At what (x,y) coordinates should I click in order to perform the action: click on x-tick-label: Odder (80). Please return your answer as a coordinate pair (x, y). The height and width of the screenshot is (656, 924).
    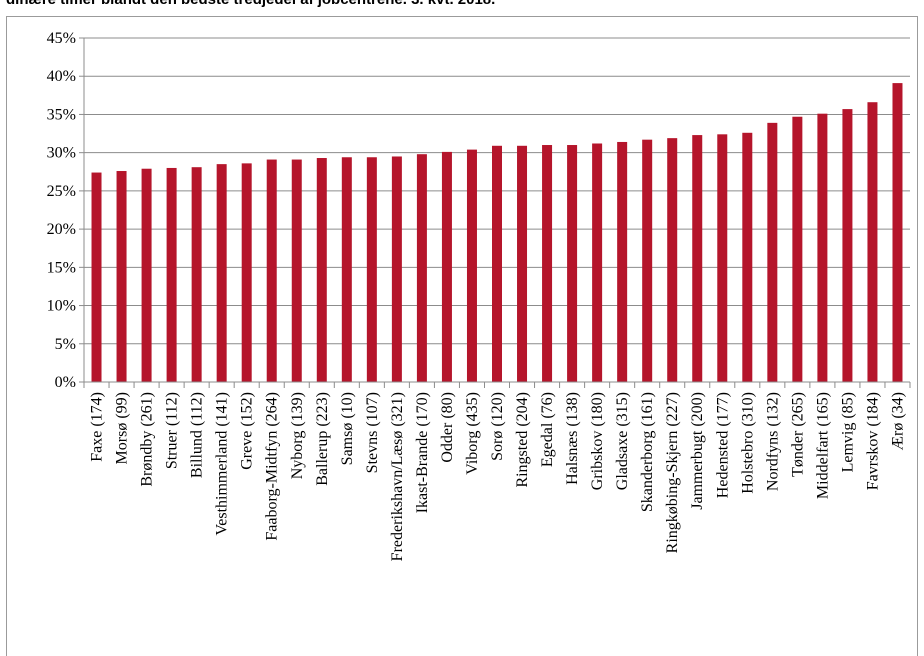
    Looking at the image, I should click on (447, 427).